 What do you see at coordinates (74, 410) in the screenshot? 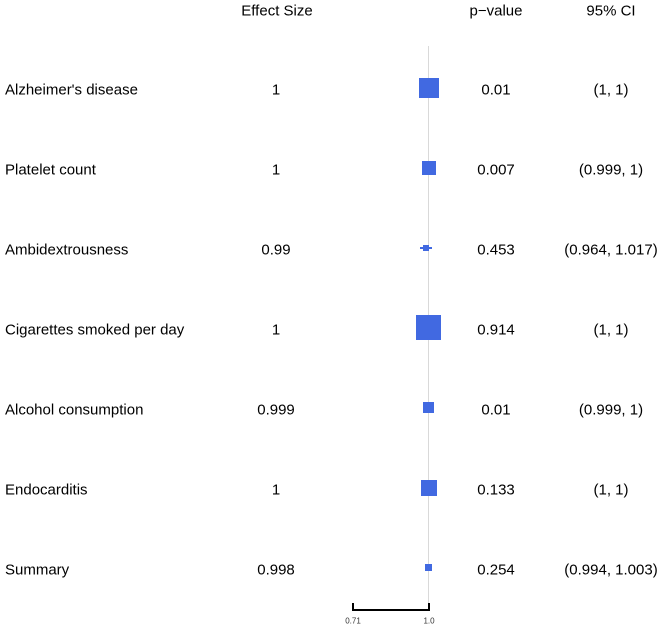
I see `row-label: Alcohol consumption` at bounding box center [74, 410].